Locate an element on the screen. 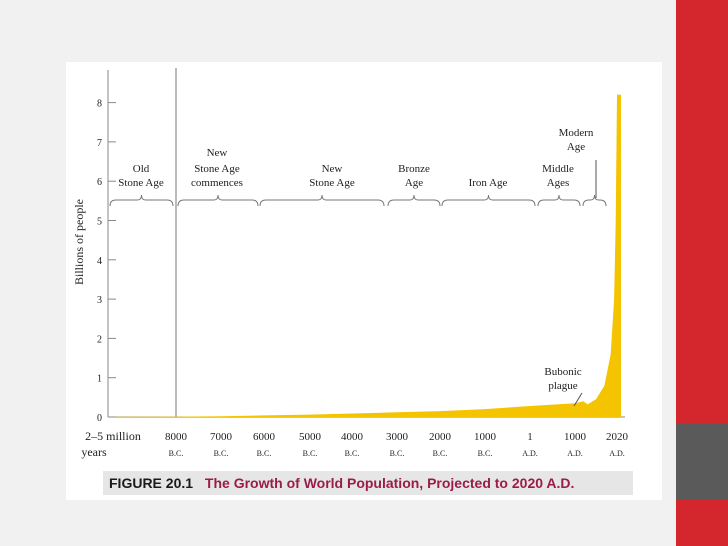 The width and height of the screenshot is (728, 546). x-tick-label: 4000 is located at coordinates (352, 437).